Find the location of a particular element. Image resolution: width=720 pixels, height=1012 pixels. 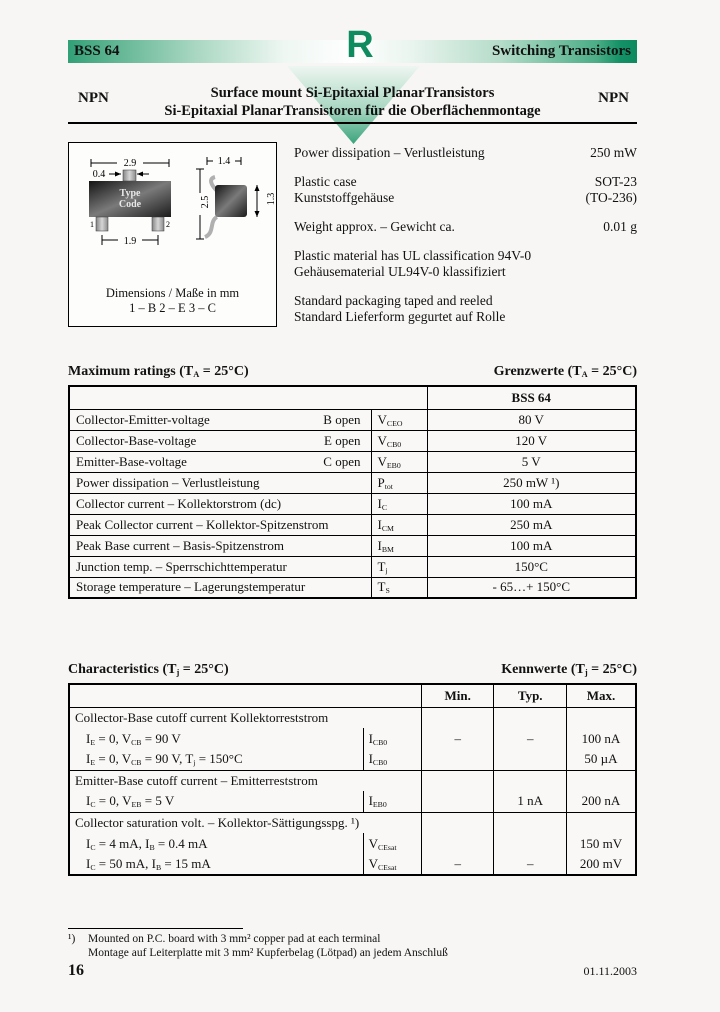

row-condition: IC = 0, VEB = 5 V is located at coordinates (130, 801).